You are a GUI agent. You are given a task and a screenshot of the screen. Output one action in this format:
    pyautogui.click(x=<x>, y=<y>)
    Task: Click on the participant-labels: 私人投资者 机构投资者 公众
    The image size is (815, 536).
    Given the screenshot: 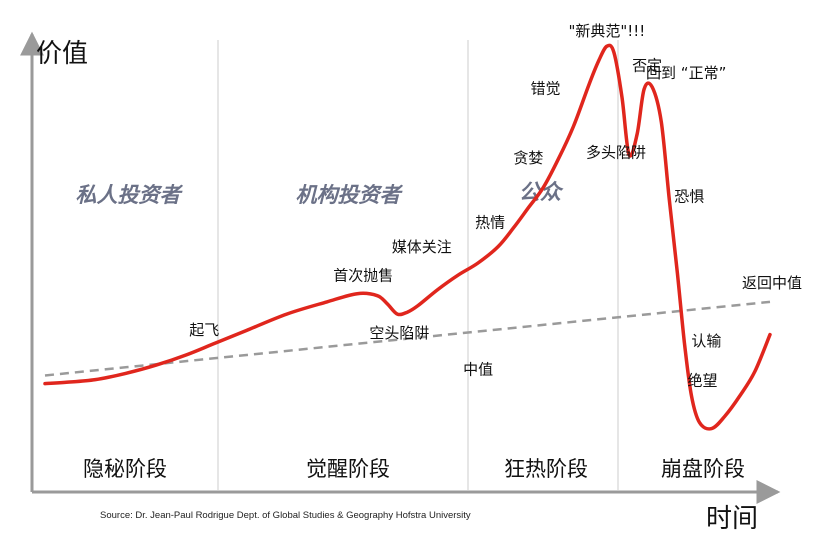 What is the action you would take?
    pyautogui.click(x=320, y=193)
    